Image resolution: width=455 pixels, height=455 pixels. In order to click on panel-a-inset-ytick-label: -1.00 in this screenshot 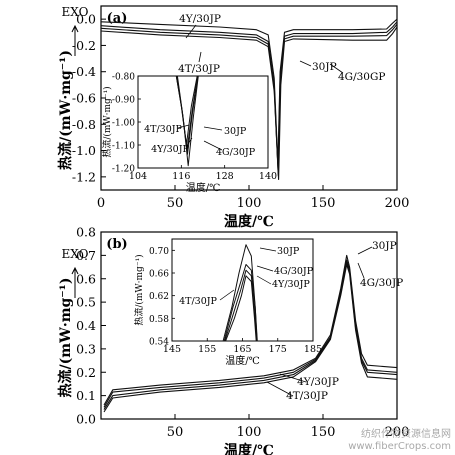, I will do `click(123, 124)`.